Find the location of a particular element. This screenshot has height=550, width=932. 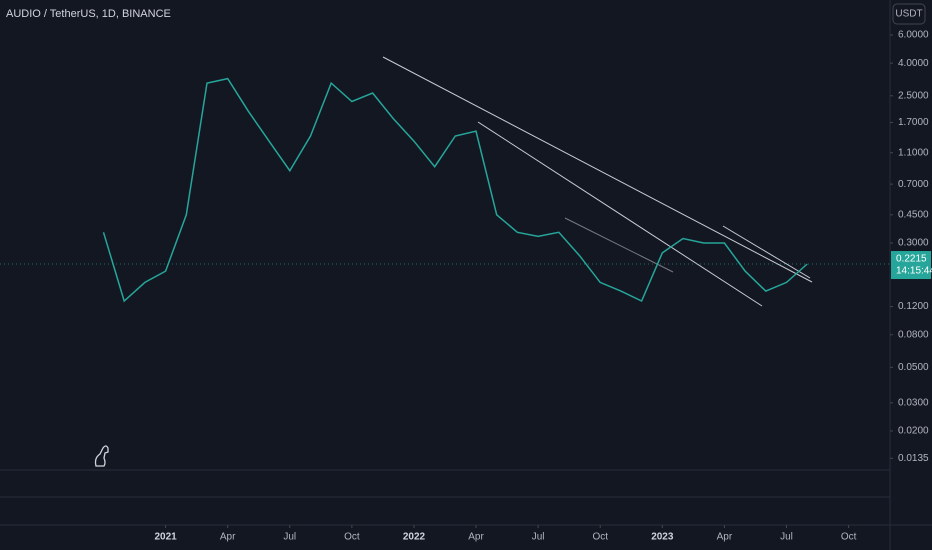

last-price-box is located at coordinates (911, 265).